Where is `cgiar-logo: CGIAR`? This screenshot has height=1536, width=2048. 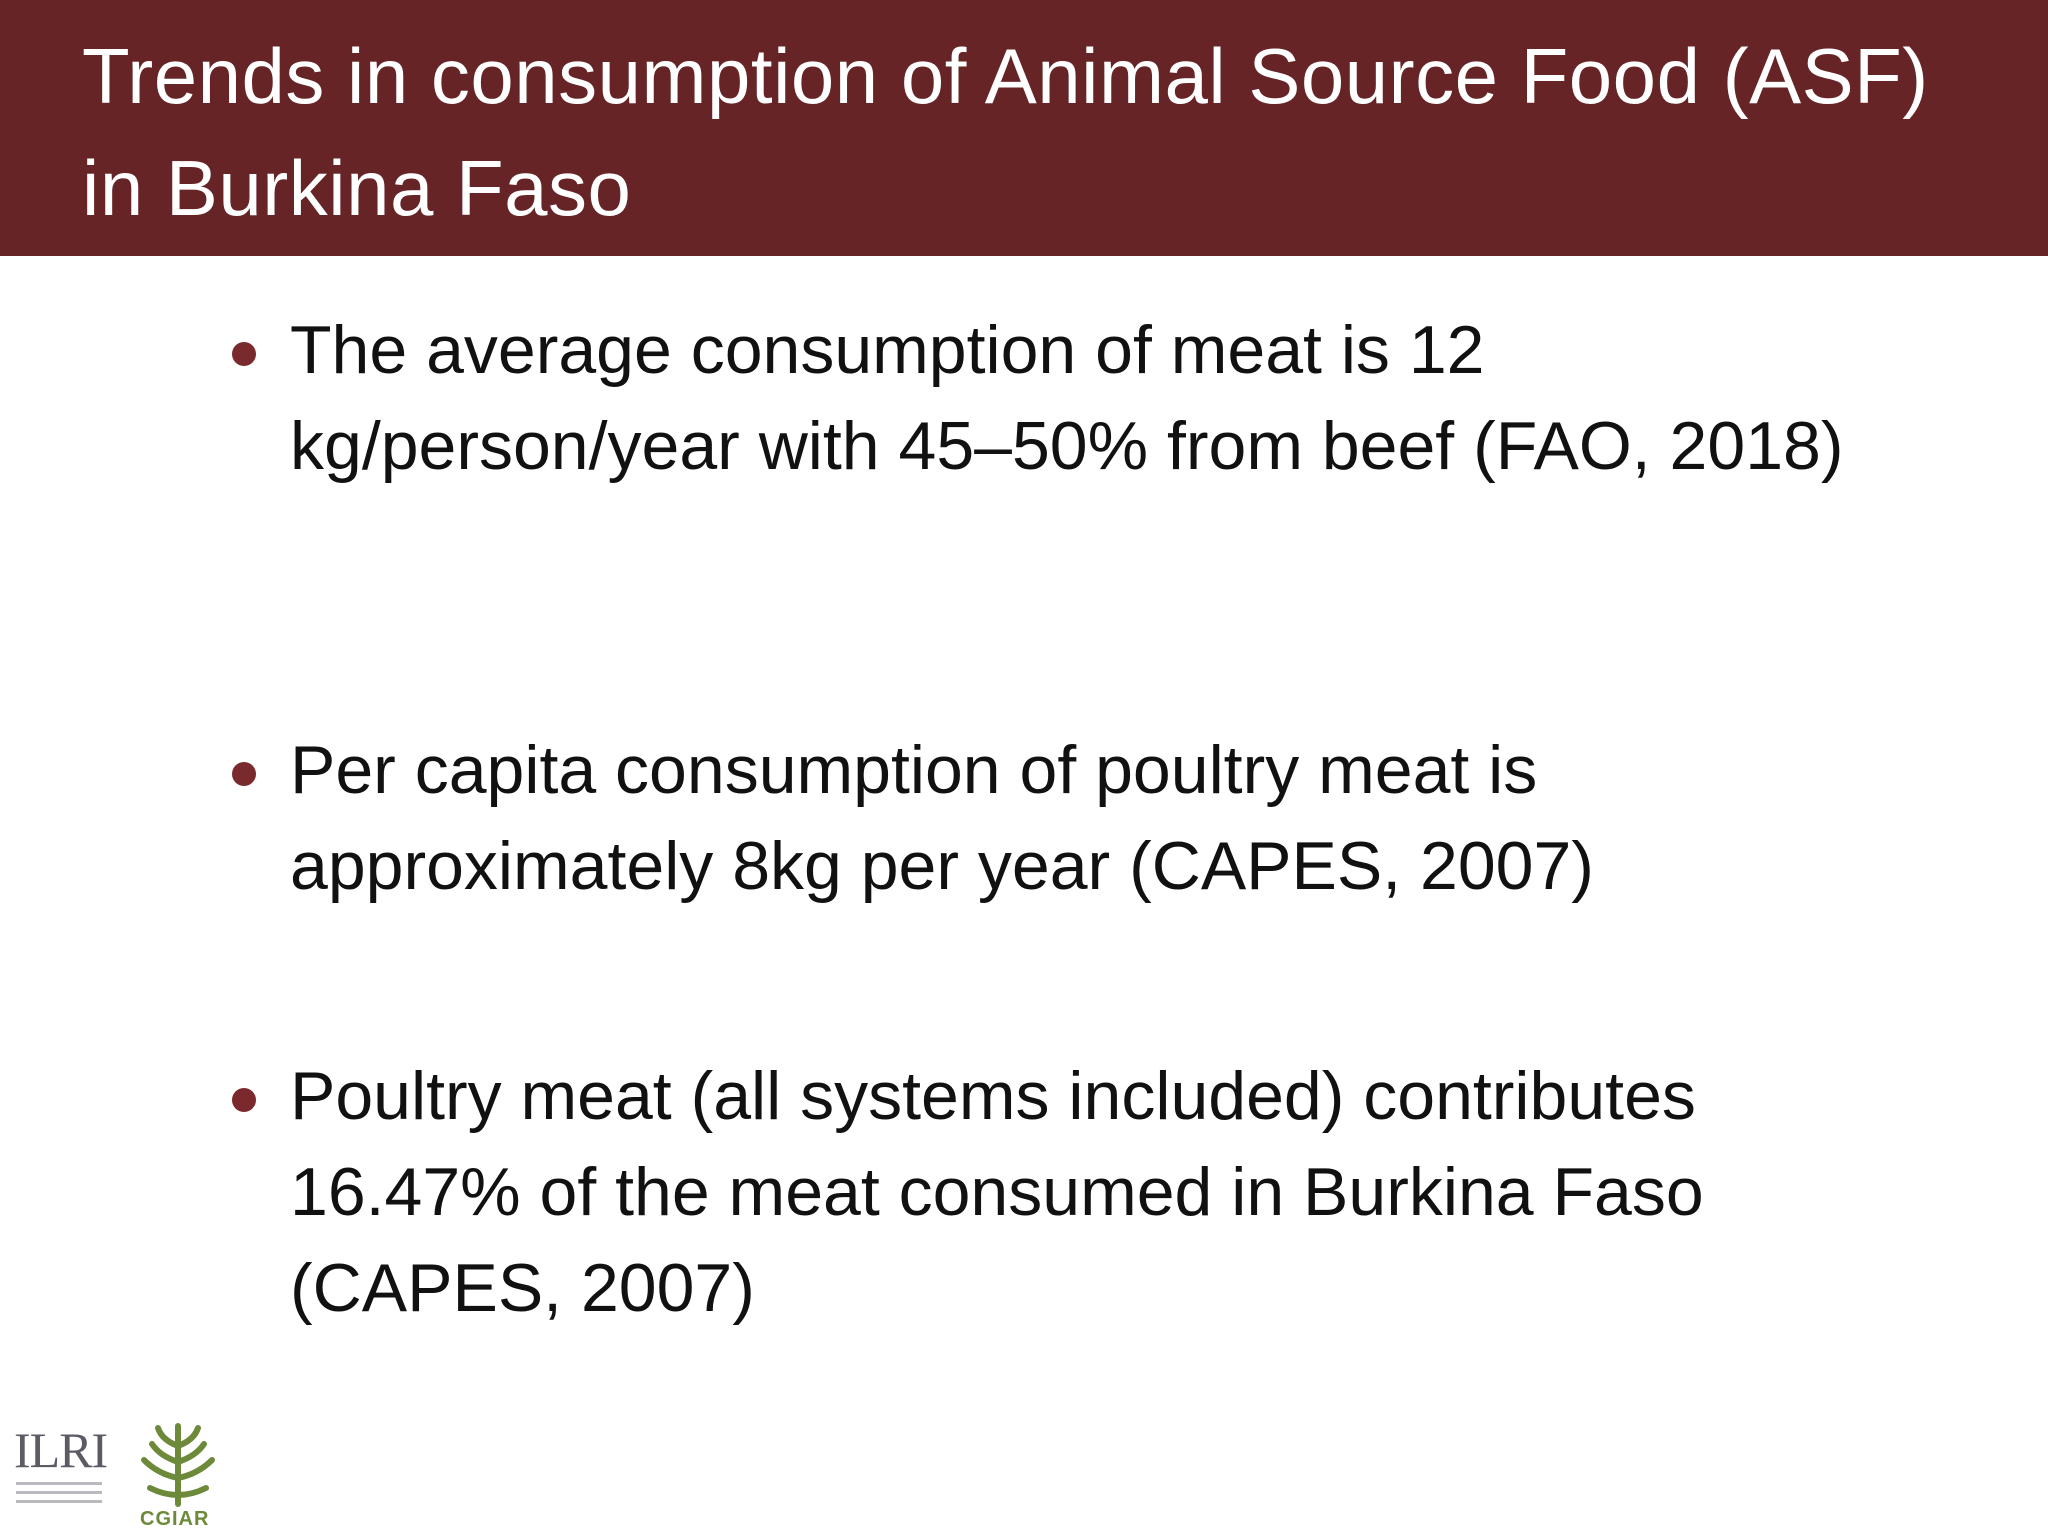 cgiar-logo: CGIAR is located at coordinates (178, 1474).